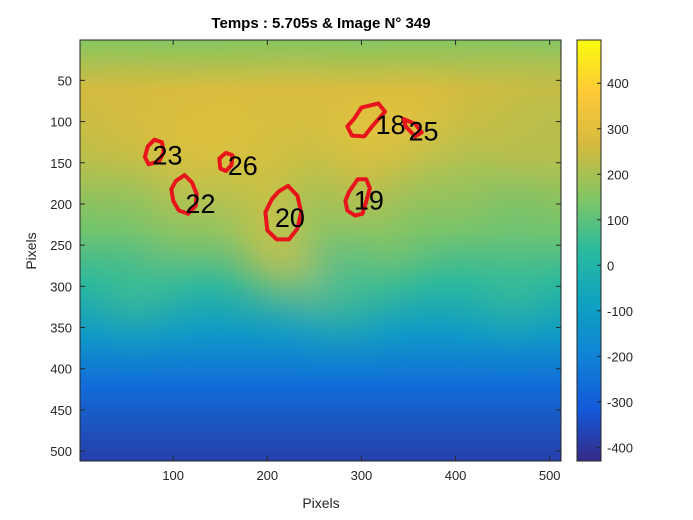 The width and height of the screenshot is (693, 520). I want to click on region-label-26: 26, so click(243, 166).